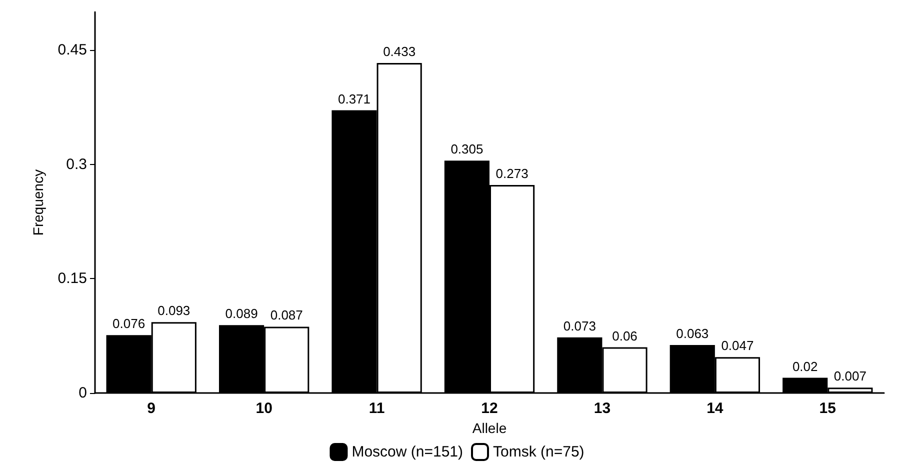 The width and height of the screenshot is (914, 468). I want to click on x-tick-label: 15, so click(827, 408).